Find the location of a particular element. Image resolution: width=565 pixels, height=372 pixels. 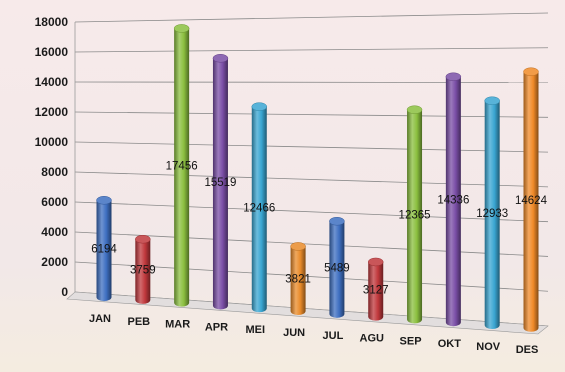

data-label: 12466 is located at coordinates (259, 208).